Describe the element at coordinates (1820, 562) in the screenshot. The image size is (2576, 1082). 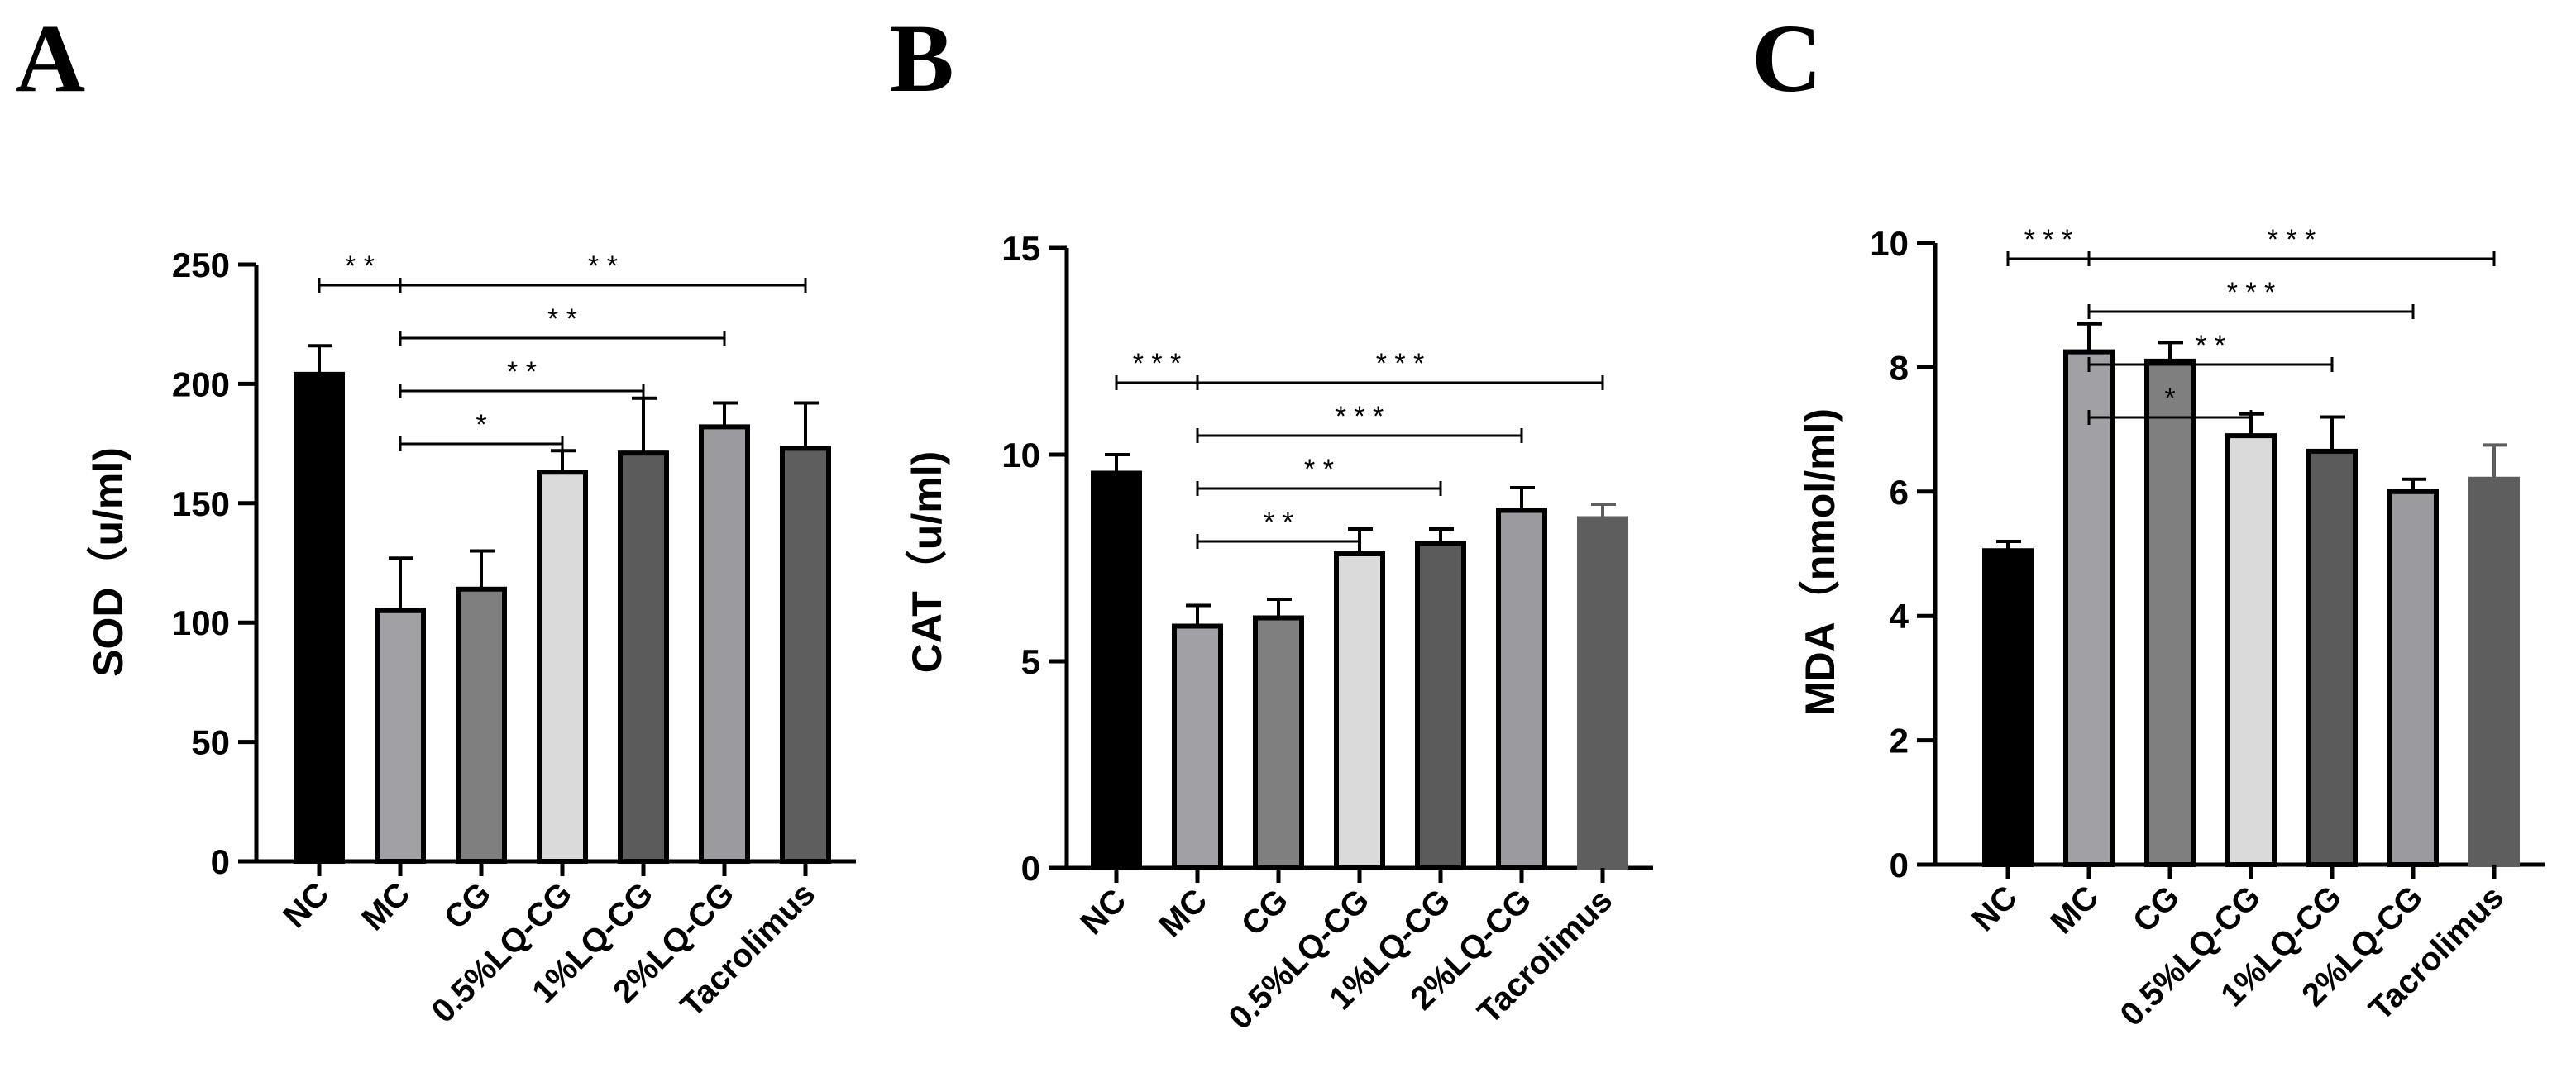
I see `y-axis-label: MDA（nmol/ml)` at that location.